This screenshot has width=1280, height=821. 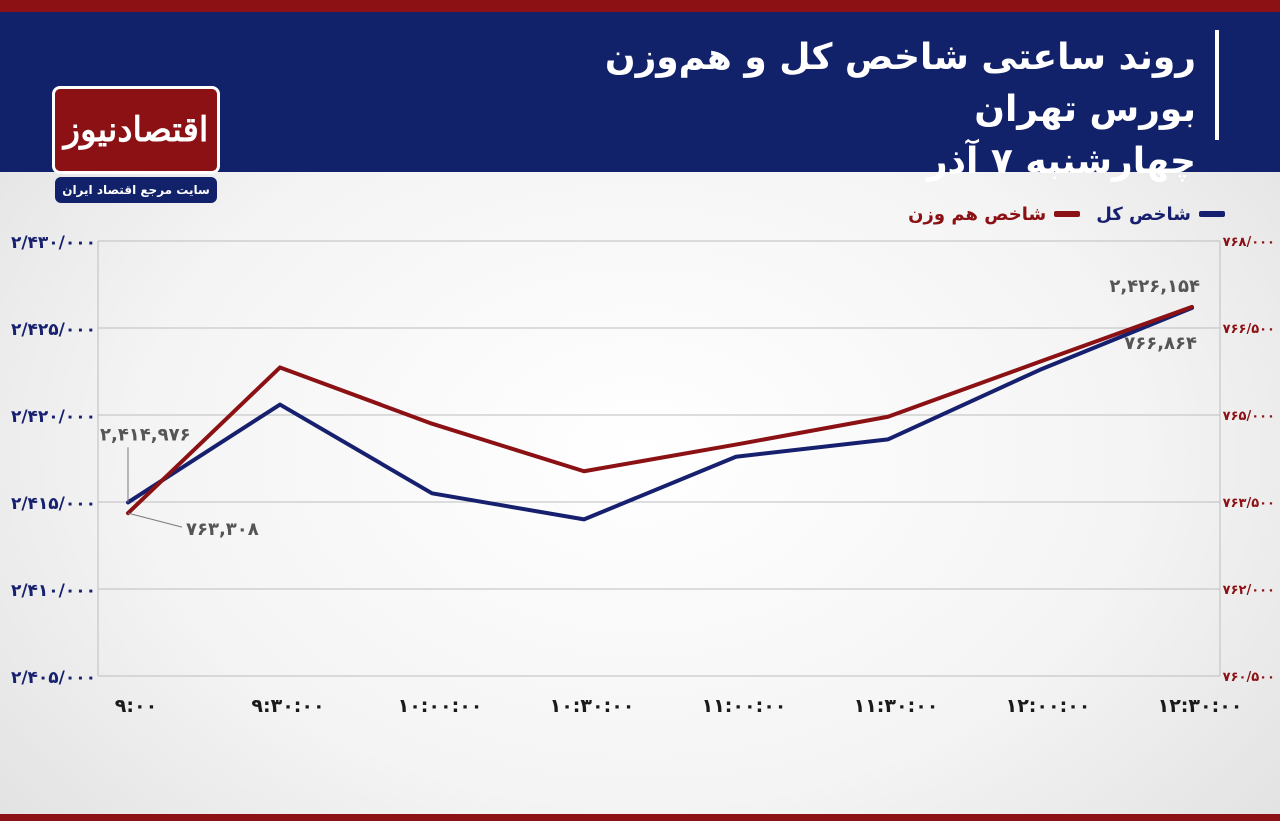 I want to click on title-line-2: چهارشنبه ۷ آذر, so click(x=1061, y=161).